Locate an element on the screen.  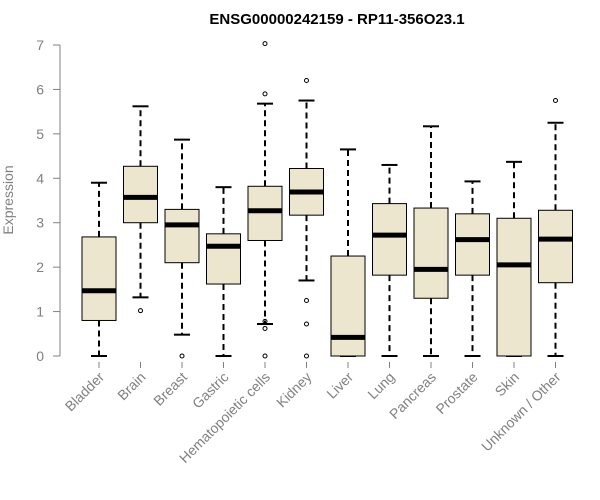
box-gastric is located at coordinates (223, 271).